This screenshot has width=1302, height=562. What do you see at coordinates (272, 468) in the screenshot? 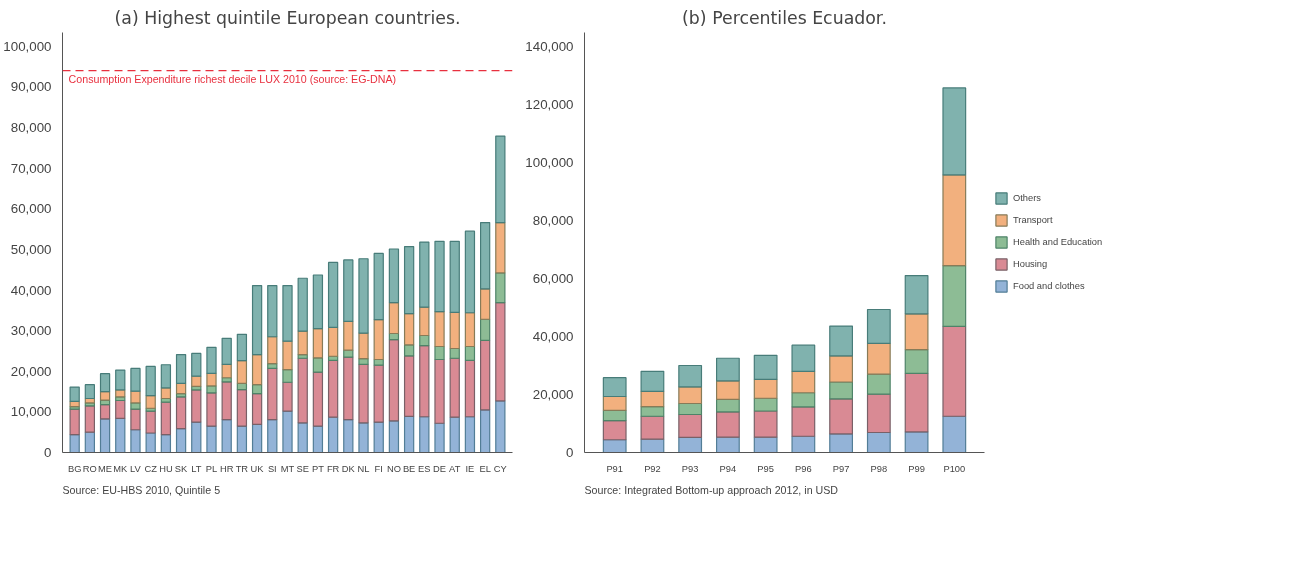
I see `x-tick-label: SI` at bounding box center [272, 468].